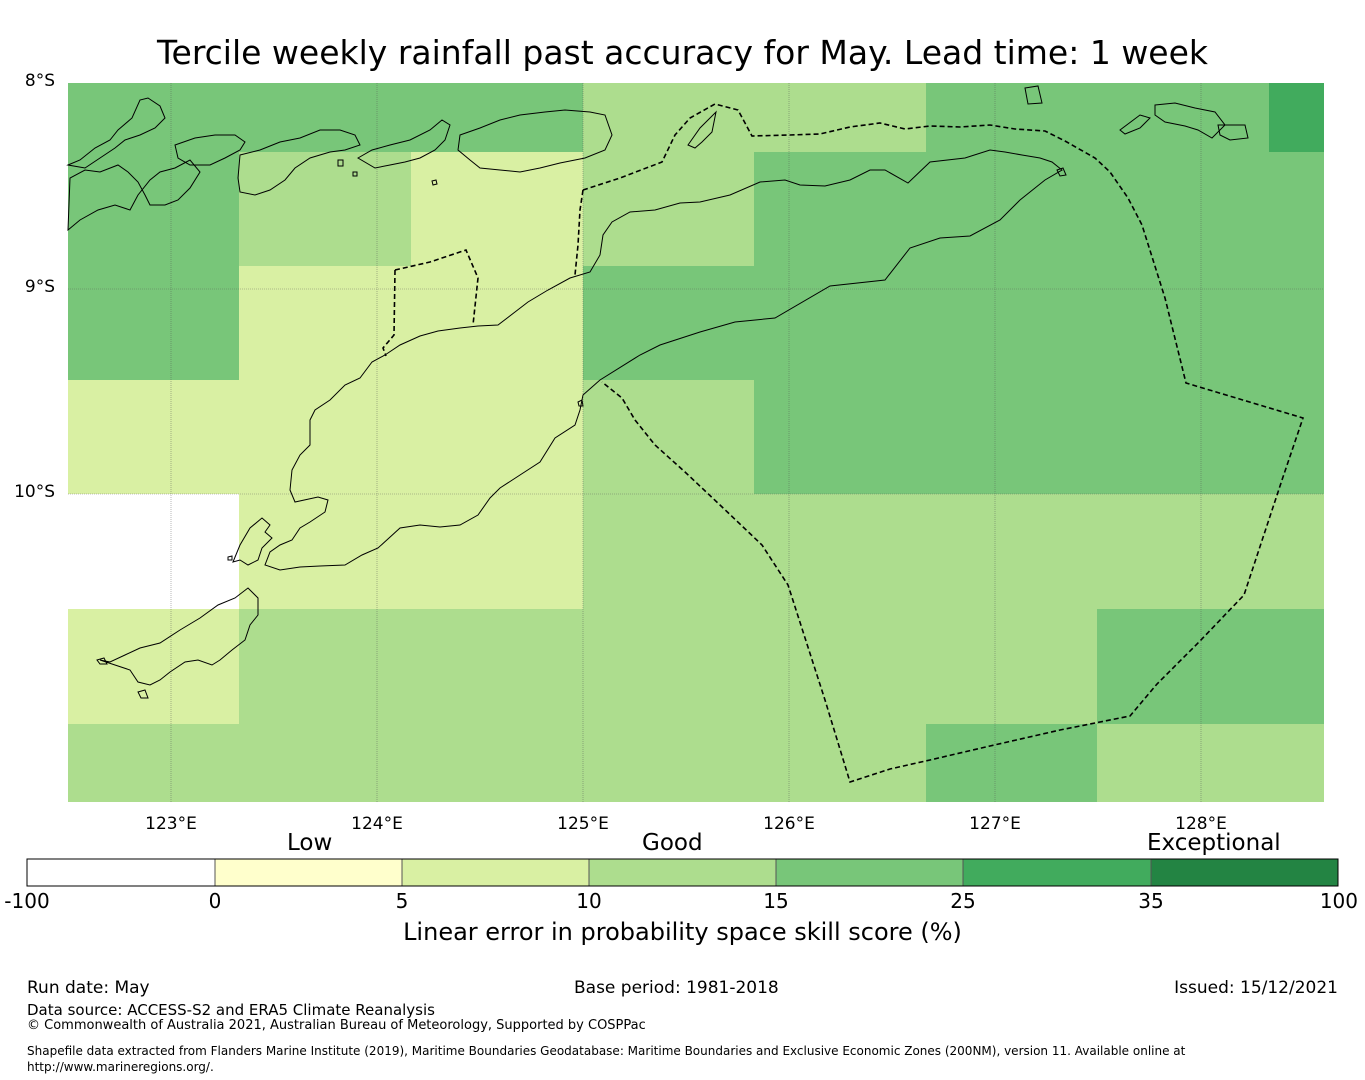 The width and height of the screenshot is (1365, 1080). I want to click on colorbar, so click(682, 872).